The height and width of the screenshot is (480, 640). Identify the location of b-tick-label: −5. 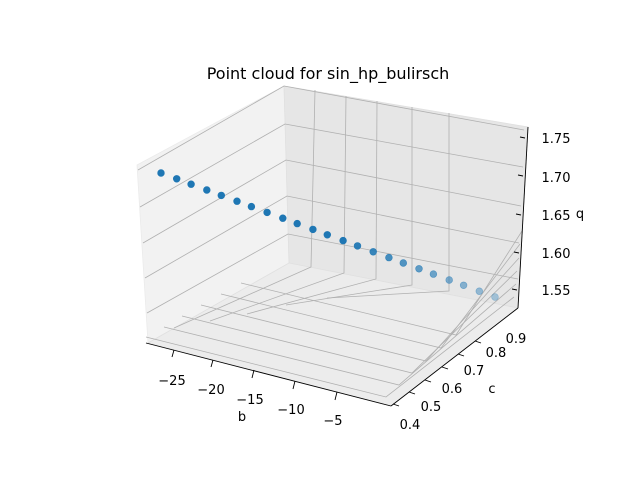
(332, 421).